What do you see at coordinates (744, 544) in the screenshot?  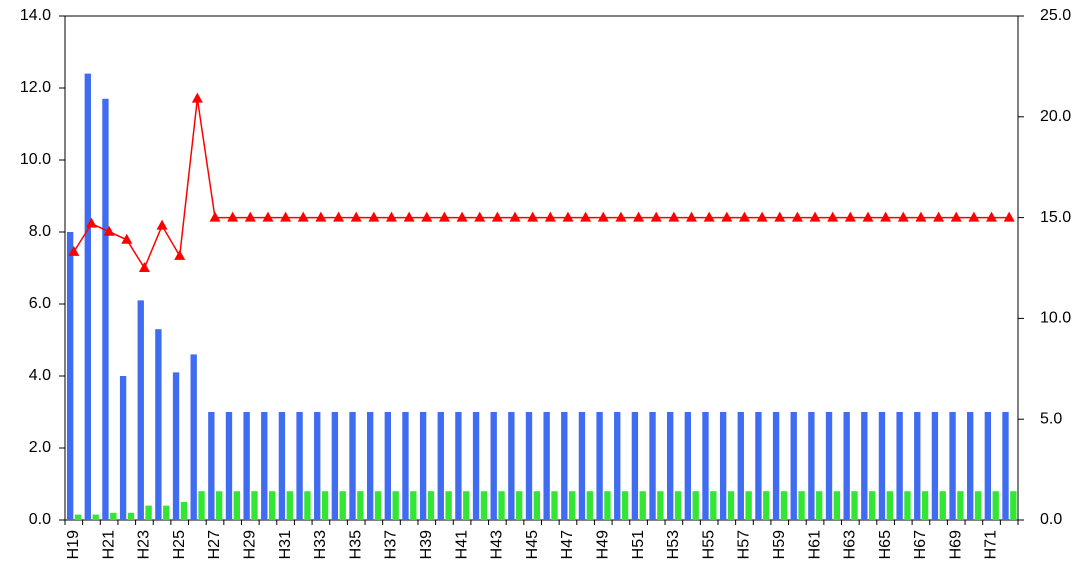 I see `x-tick-label: H57` at bounding box center [744, 544].